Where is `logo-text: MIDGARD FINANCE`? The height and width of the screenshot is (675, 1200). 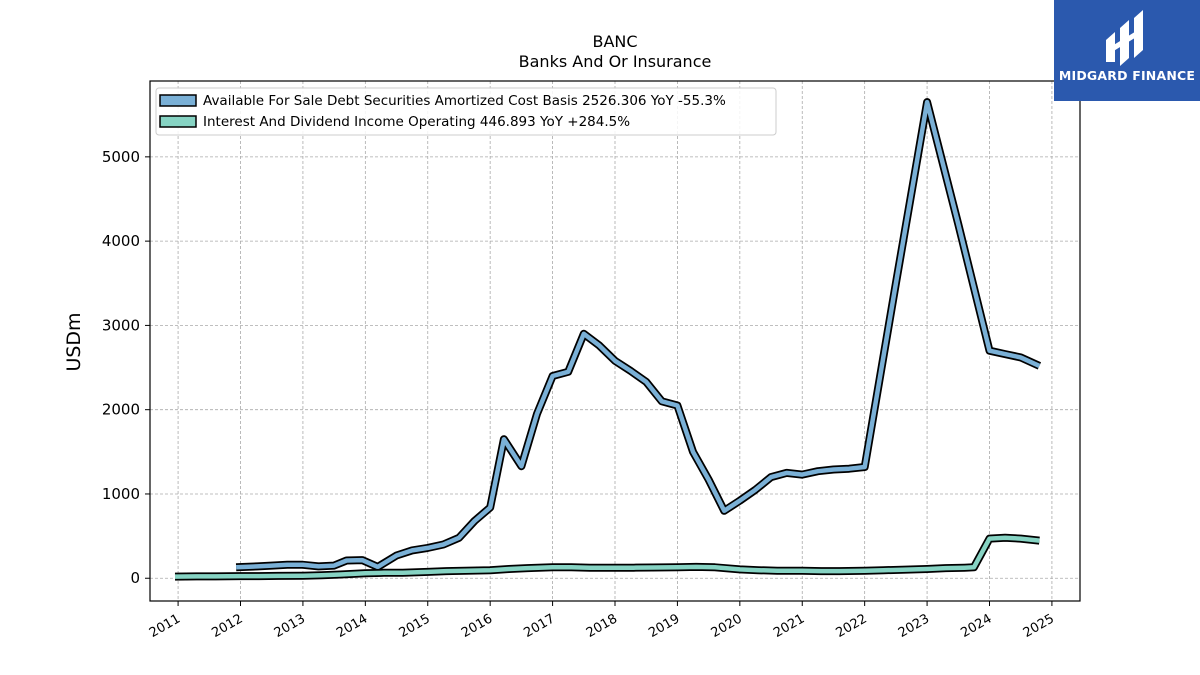
logo-text: MIDGARD FINANCE is located at coordinates (1127, 75).